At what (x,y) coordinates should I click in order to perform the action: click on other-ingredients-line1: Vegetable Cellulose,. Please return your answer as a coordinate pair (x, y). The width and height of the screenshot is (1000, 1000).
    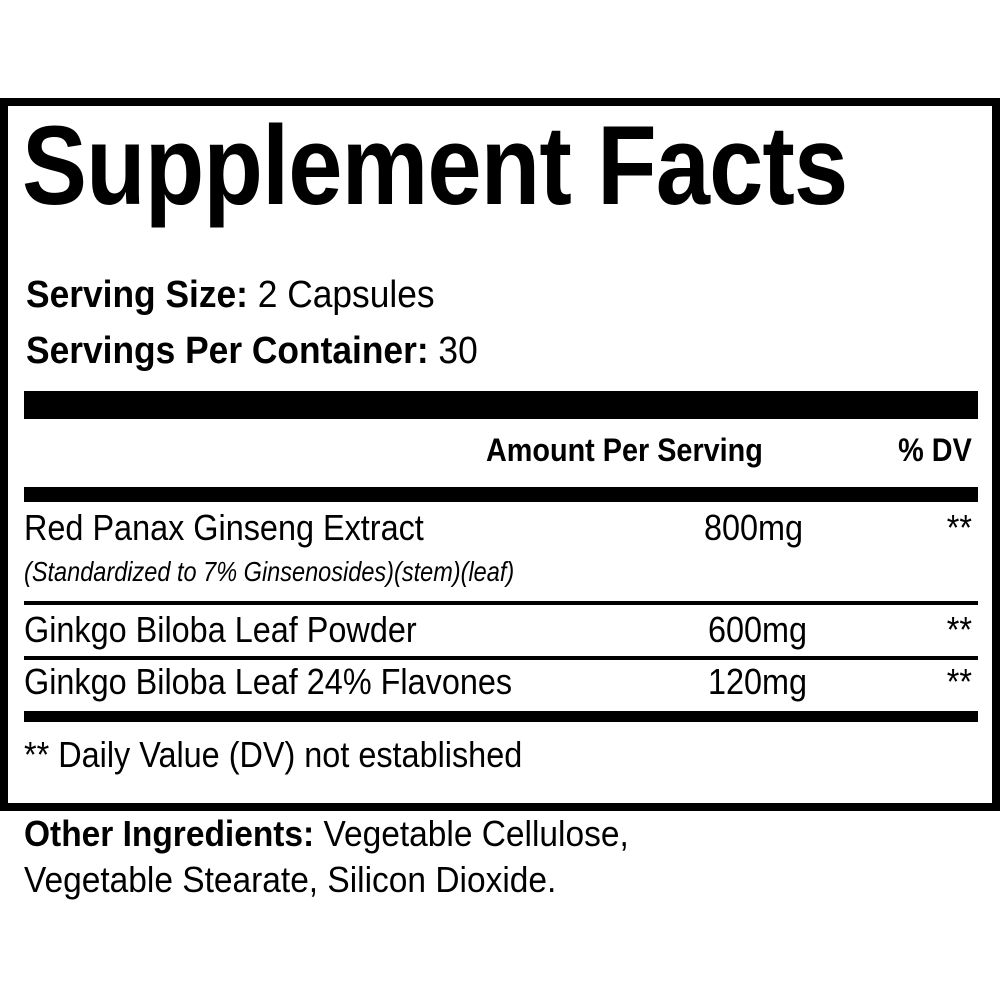
    Looking at the image, I should click on (476, 833).